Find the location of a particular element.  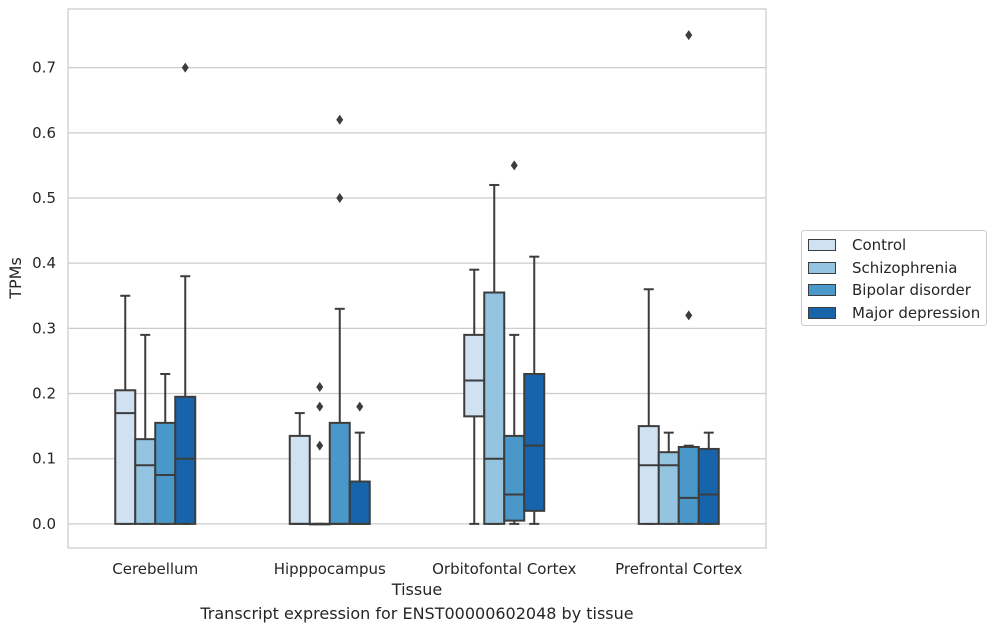

box-orbitofontal-cortex-control is located at coordinates (474, 396).